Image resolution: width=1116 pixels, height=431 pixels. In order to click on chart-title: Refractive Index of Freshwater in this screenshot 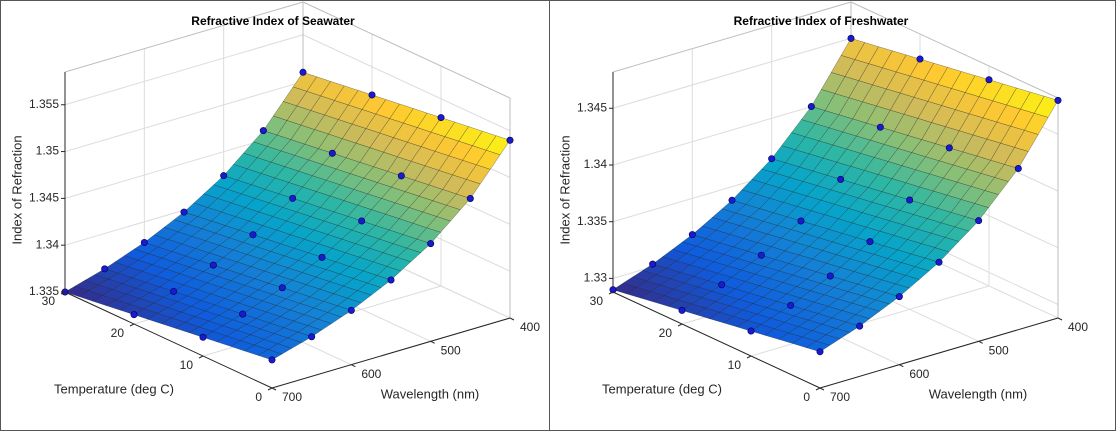, I will do `click(821, 21)`.